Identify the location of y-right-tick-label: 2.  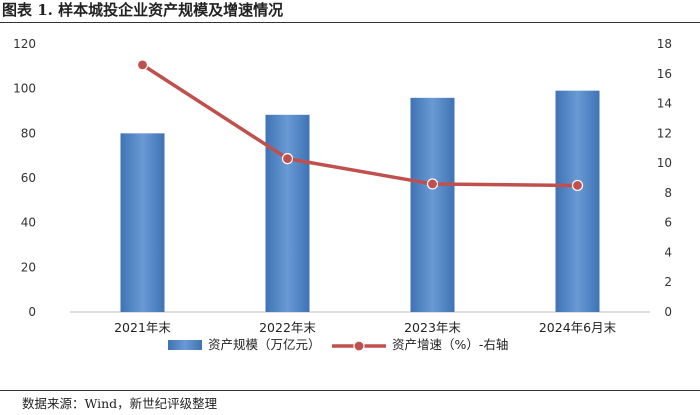
(668, 282).